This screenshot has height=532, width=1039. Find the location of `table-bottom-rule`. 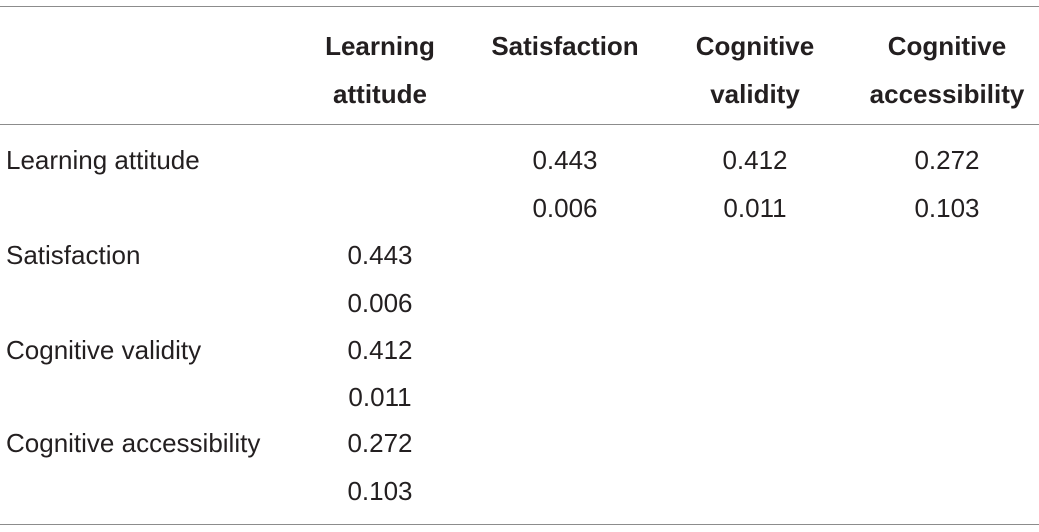

table-bottom-rule is located at coordinates (519, 524).